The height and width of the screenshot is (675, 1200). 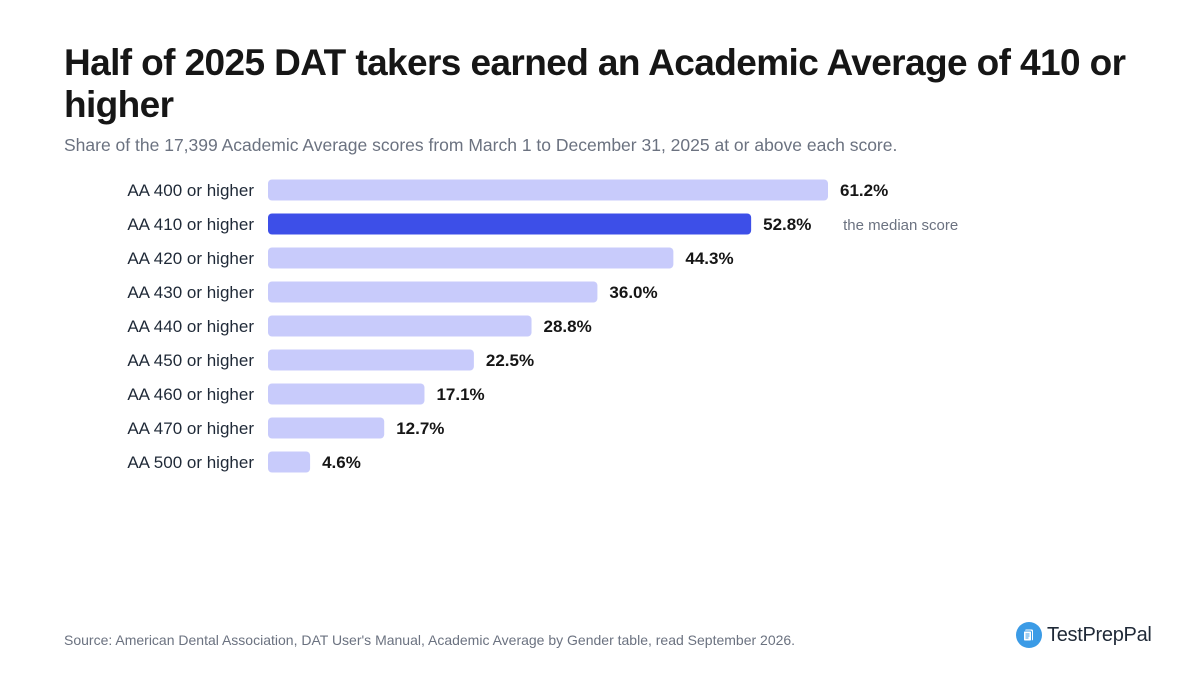 I want to click on brand-logo: TestPrepPal, so click(x=1084, y=635).